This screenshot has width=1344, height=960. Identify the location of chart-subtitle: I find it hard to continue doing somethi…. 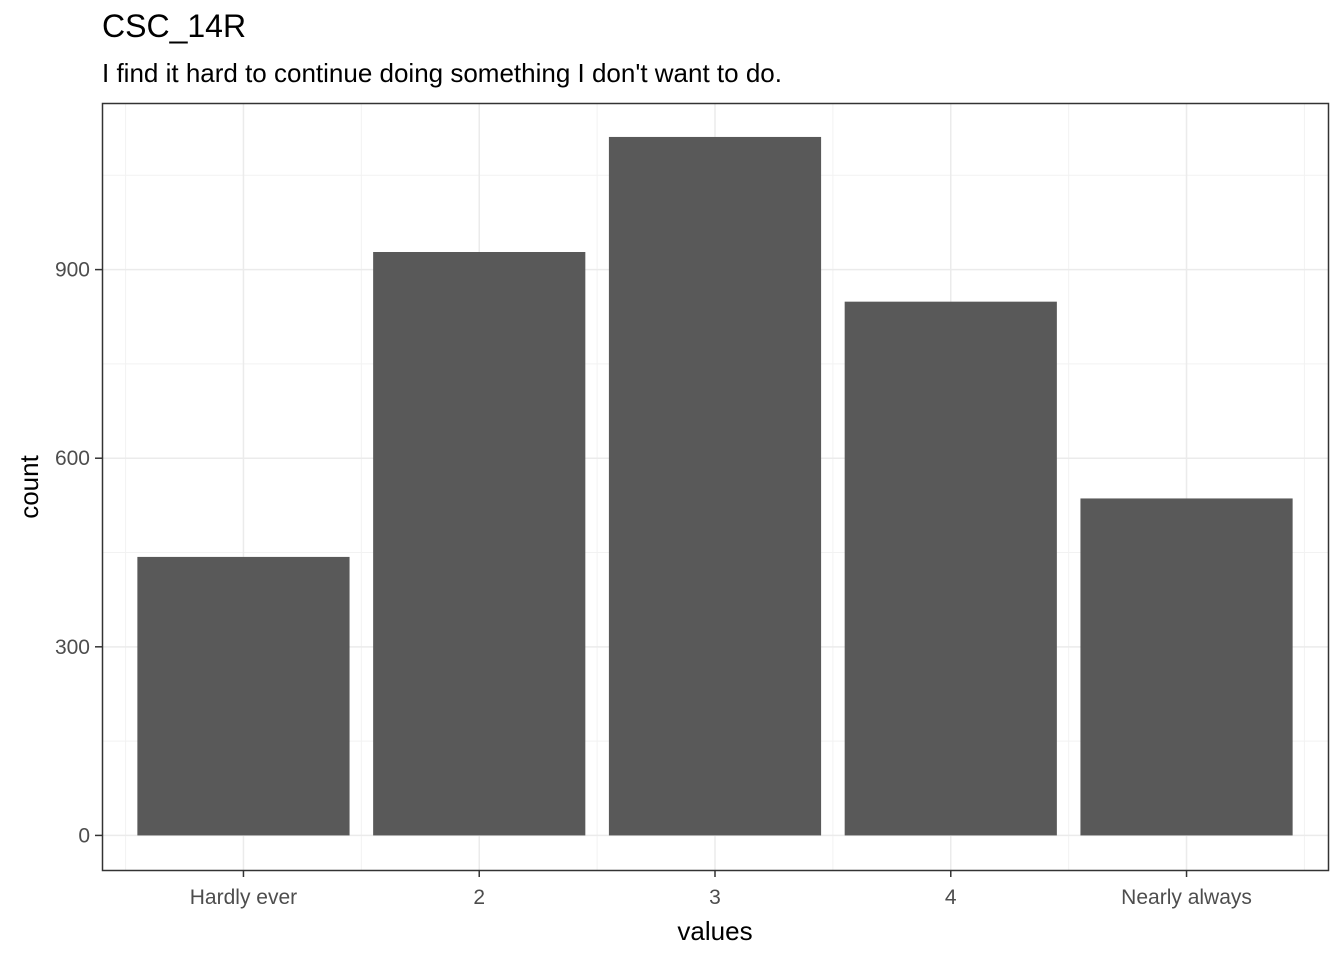
(442, 73).